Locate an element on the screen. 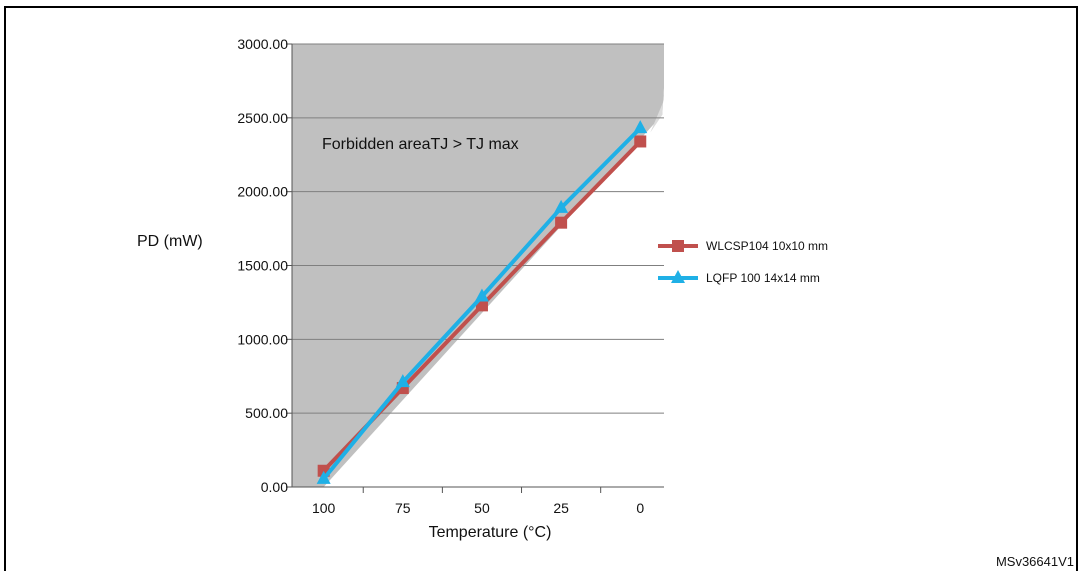  y-tick-label-4: 2000.00 is located at coordinates (262, 192).